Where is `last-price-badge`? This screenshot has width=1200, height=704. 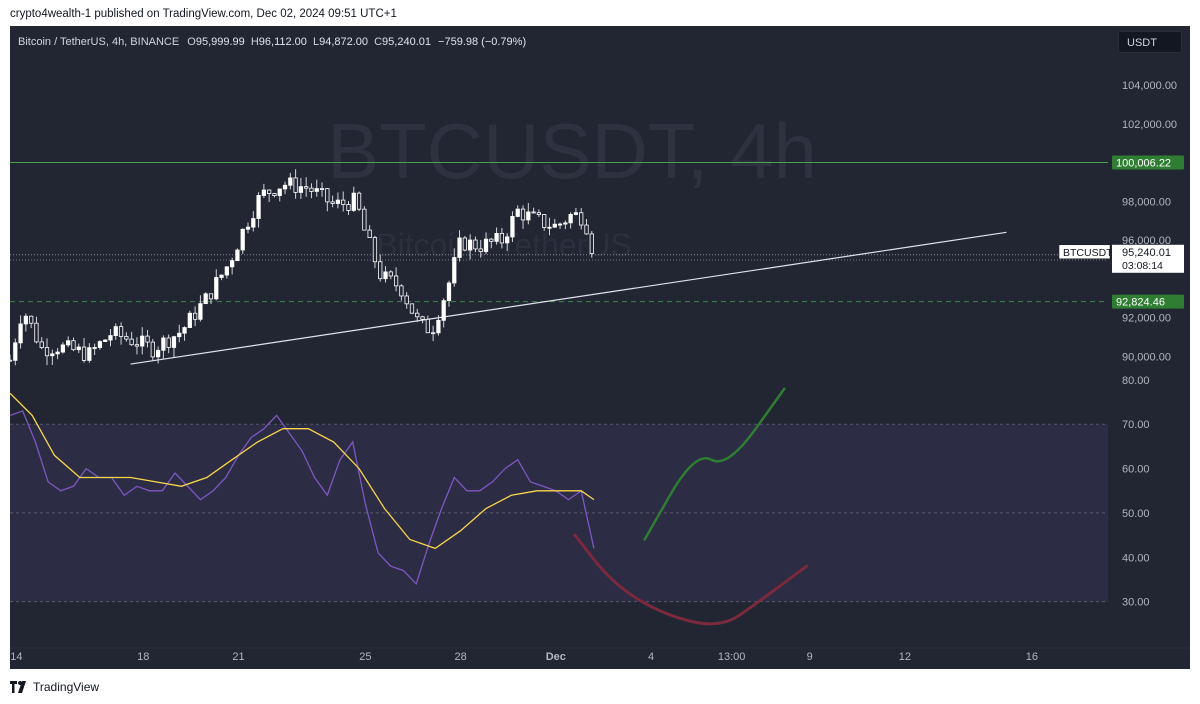 last-price-badge is located at coordinates (1148, 258).